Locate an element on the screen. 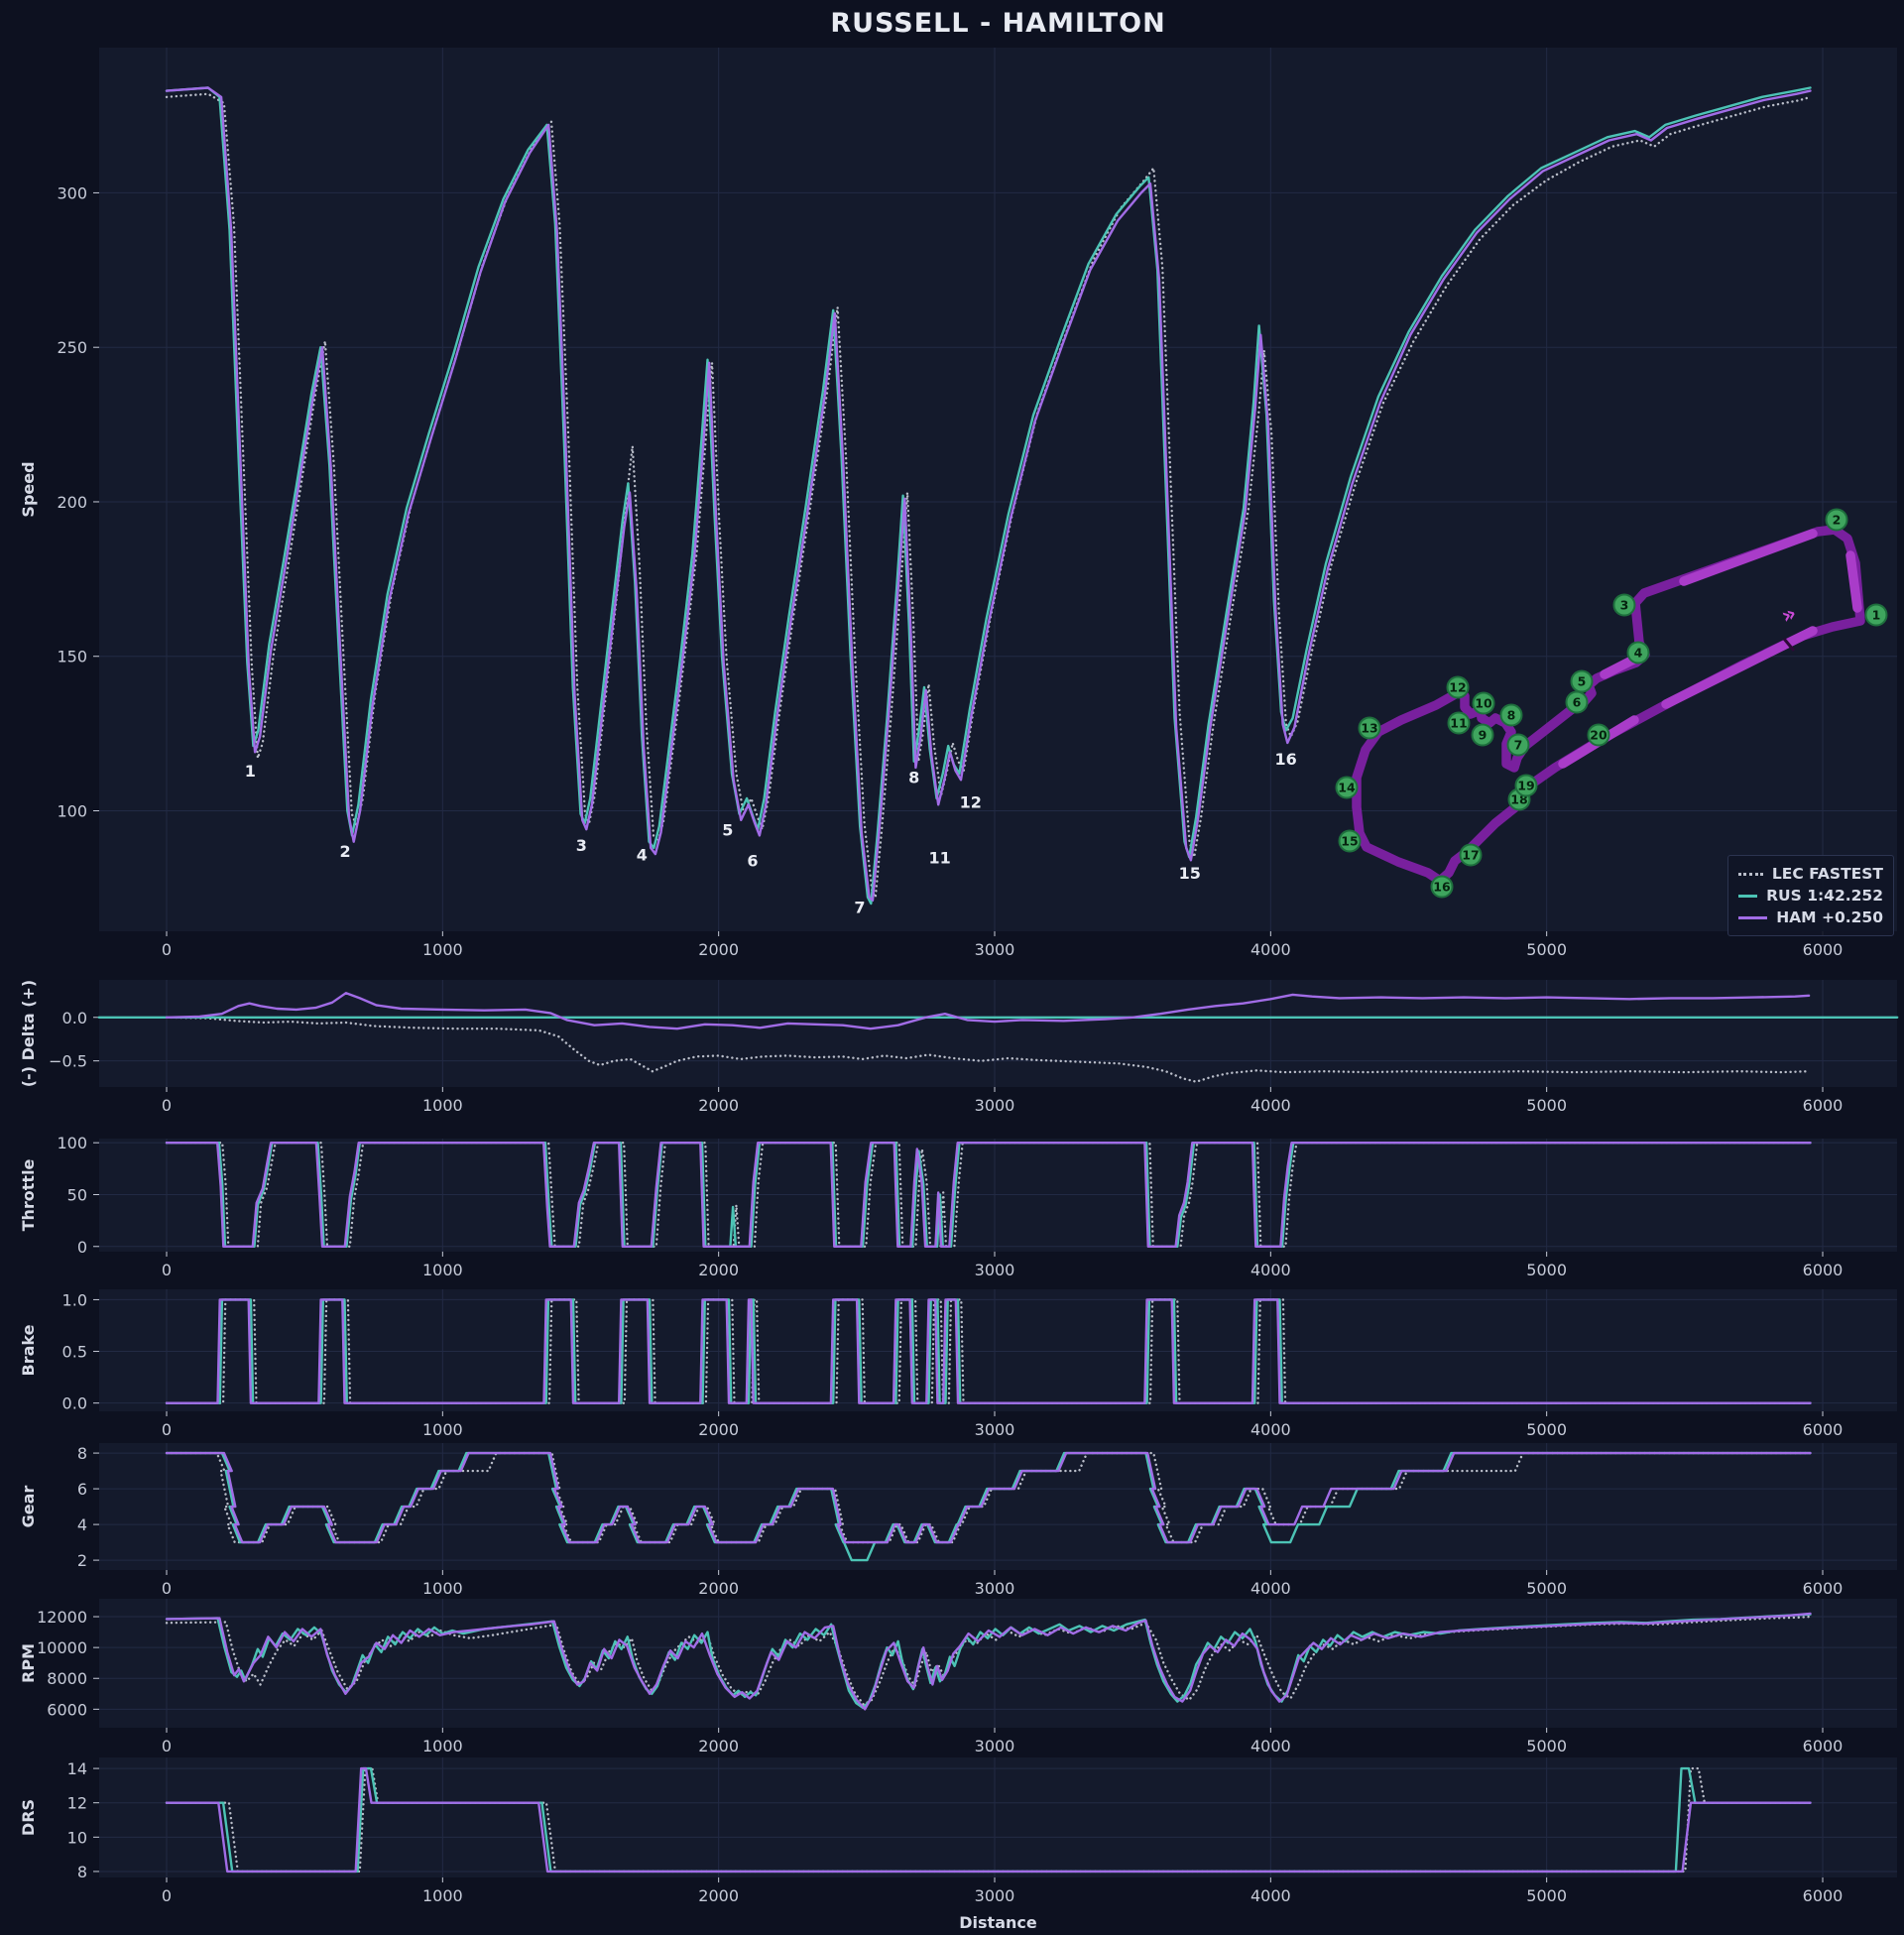  track-corner-marker-2: 2 is located at coordinates (1836, 520).